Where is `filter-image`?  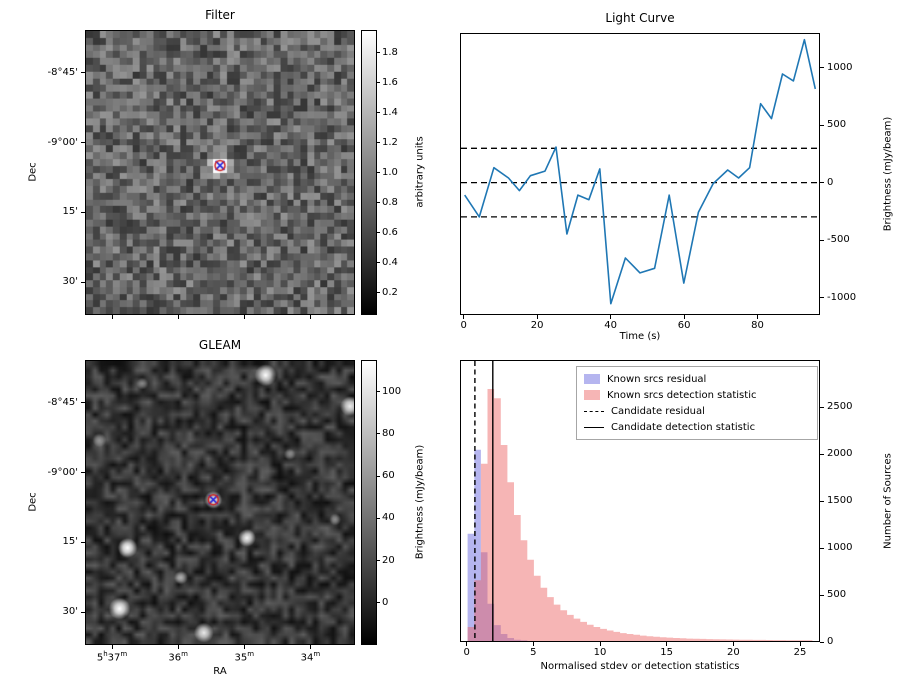 filter-image is located at coordinates (220, 172).